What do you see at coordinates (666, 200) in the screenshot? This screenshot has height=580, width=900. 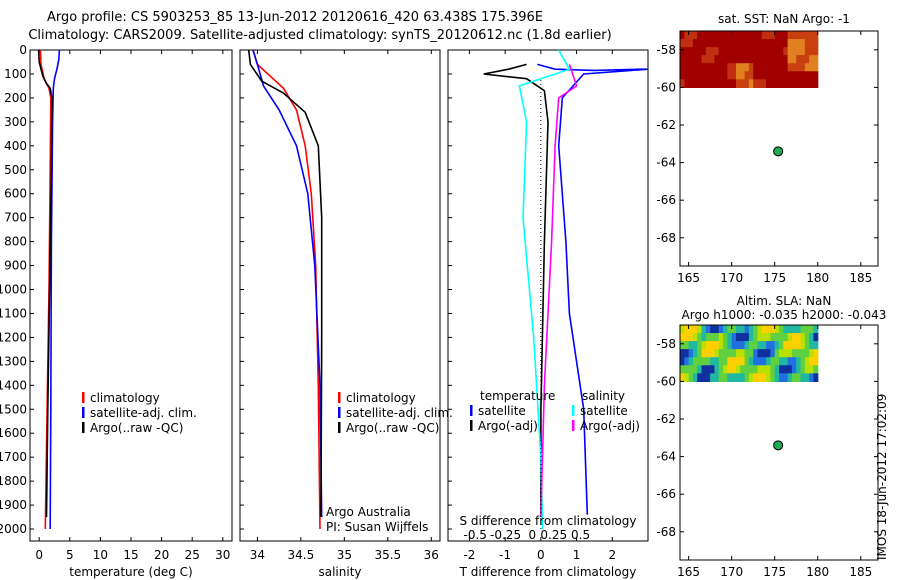 I see `y-tick-label: -66` at bounding box center [666, 200].